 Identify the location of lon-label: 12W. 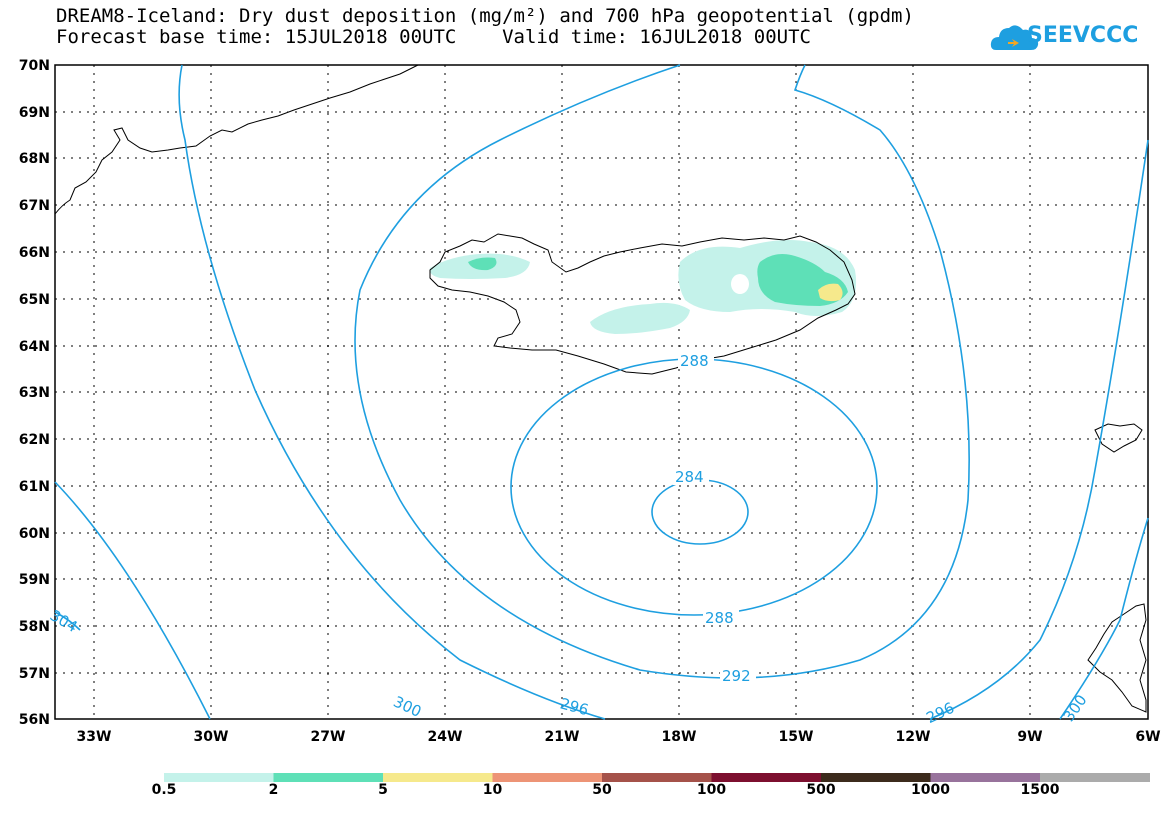
(913, 737).